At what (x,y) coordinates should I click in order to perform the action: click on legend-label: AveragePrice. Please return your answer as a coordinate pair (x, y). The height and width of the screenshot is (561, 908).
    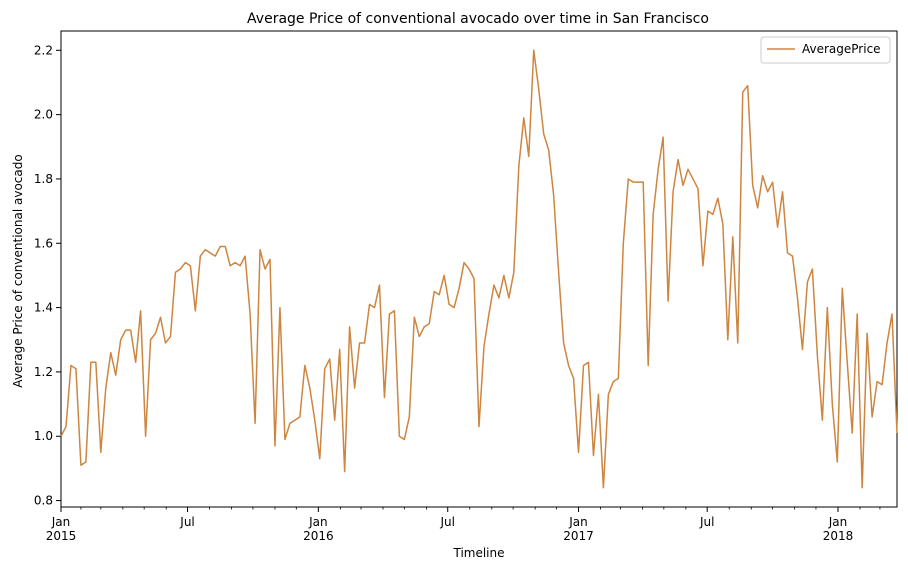
    Looking at the image, I should click on (841, 49).